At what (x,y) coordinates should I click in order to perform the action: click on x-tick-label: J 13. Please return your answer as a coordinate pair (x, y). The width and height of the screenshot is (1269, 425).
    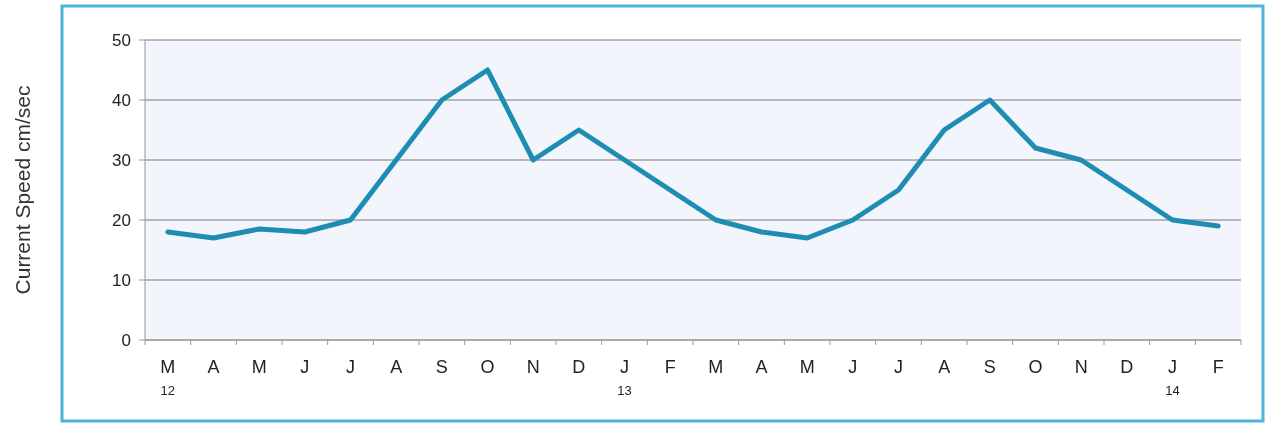
    Looking at the image, I should click on (624, 377).